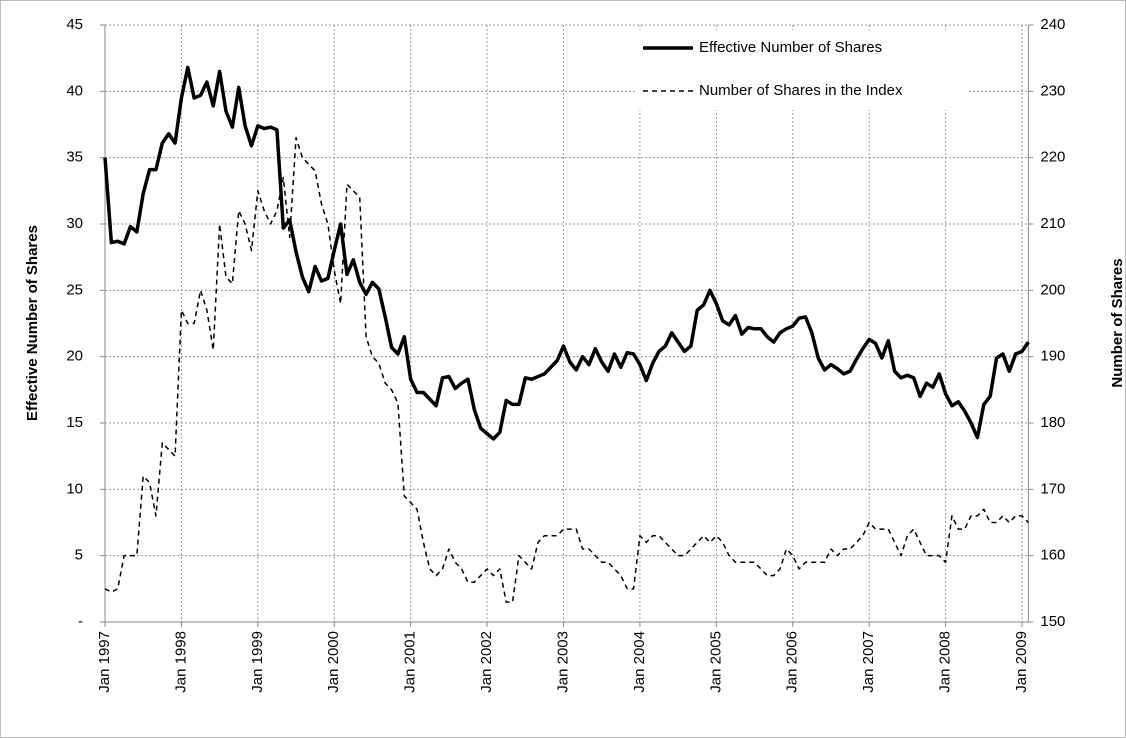 Image resolution: width=1126 pixels, height=738 pixels. Describe the element at coordinates (74, 90) in the screenshot. I see `y-tick-label: 40` at that location.